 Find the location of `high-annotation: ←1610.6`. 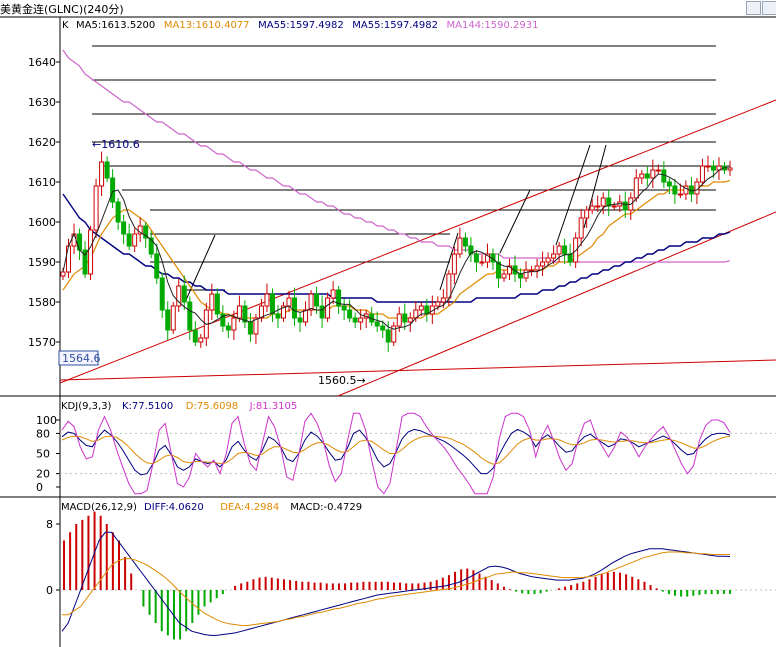

high-annotation: ←1610.6 is located at coordinates (116, 144).